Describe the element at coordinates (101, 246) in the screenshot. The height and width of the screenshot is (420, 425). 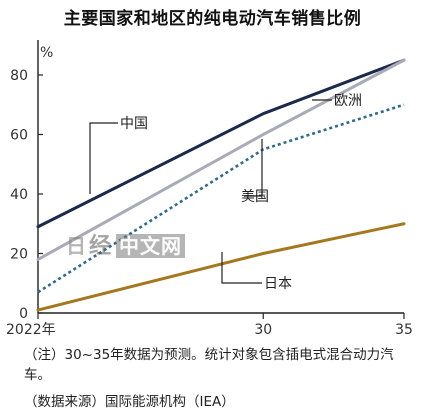
I see `watermark-part2: 经` at that location.